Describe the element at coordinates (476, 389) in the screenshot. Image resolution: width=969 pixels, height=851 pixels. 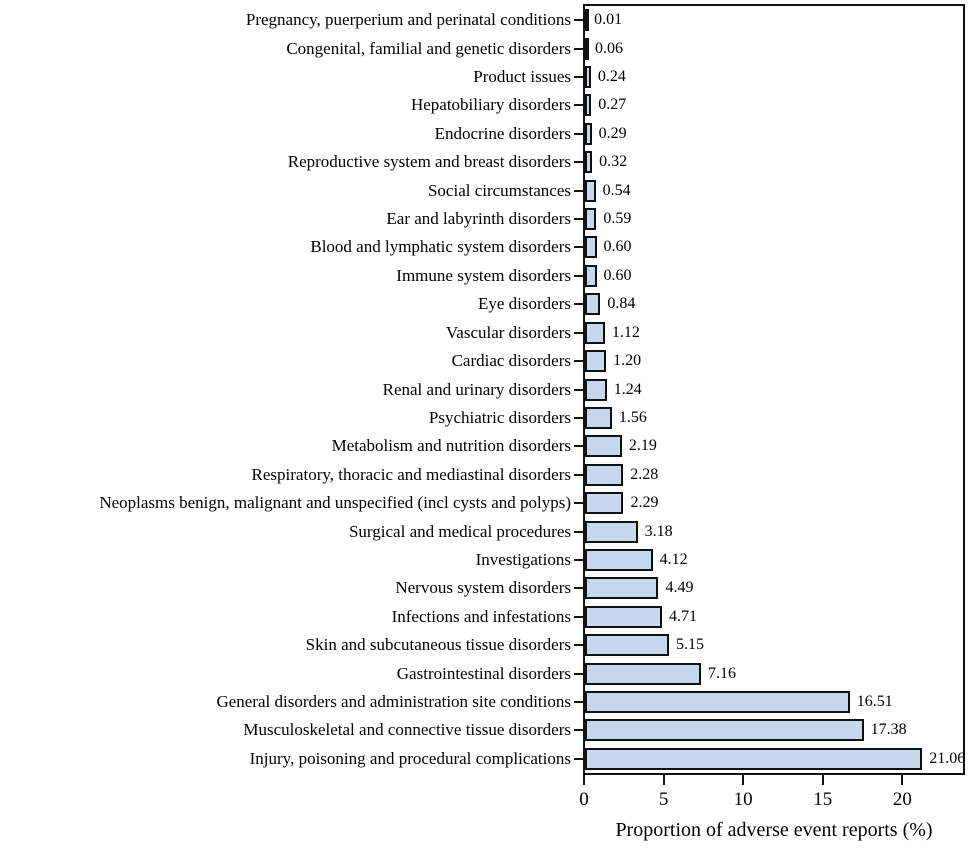
I see `category-label: Renal and urinary disorders` at that location.